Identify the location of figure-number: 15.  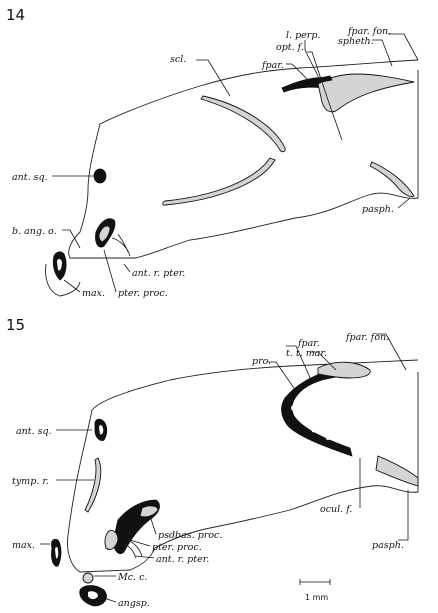
(15, 325).